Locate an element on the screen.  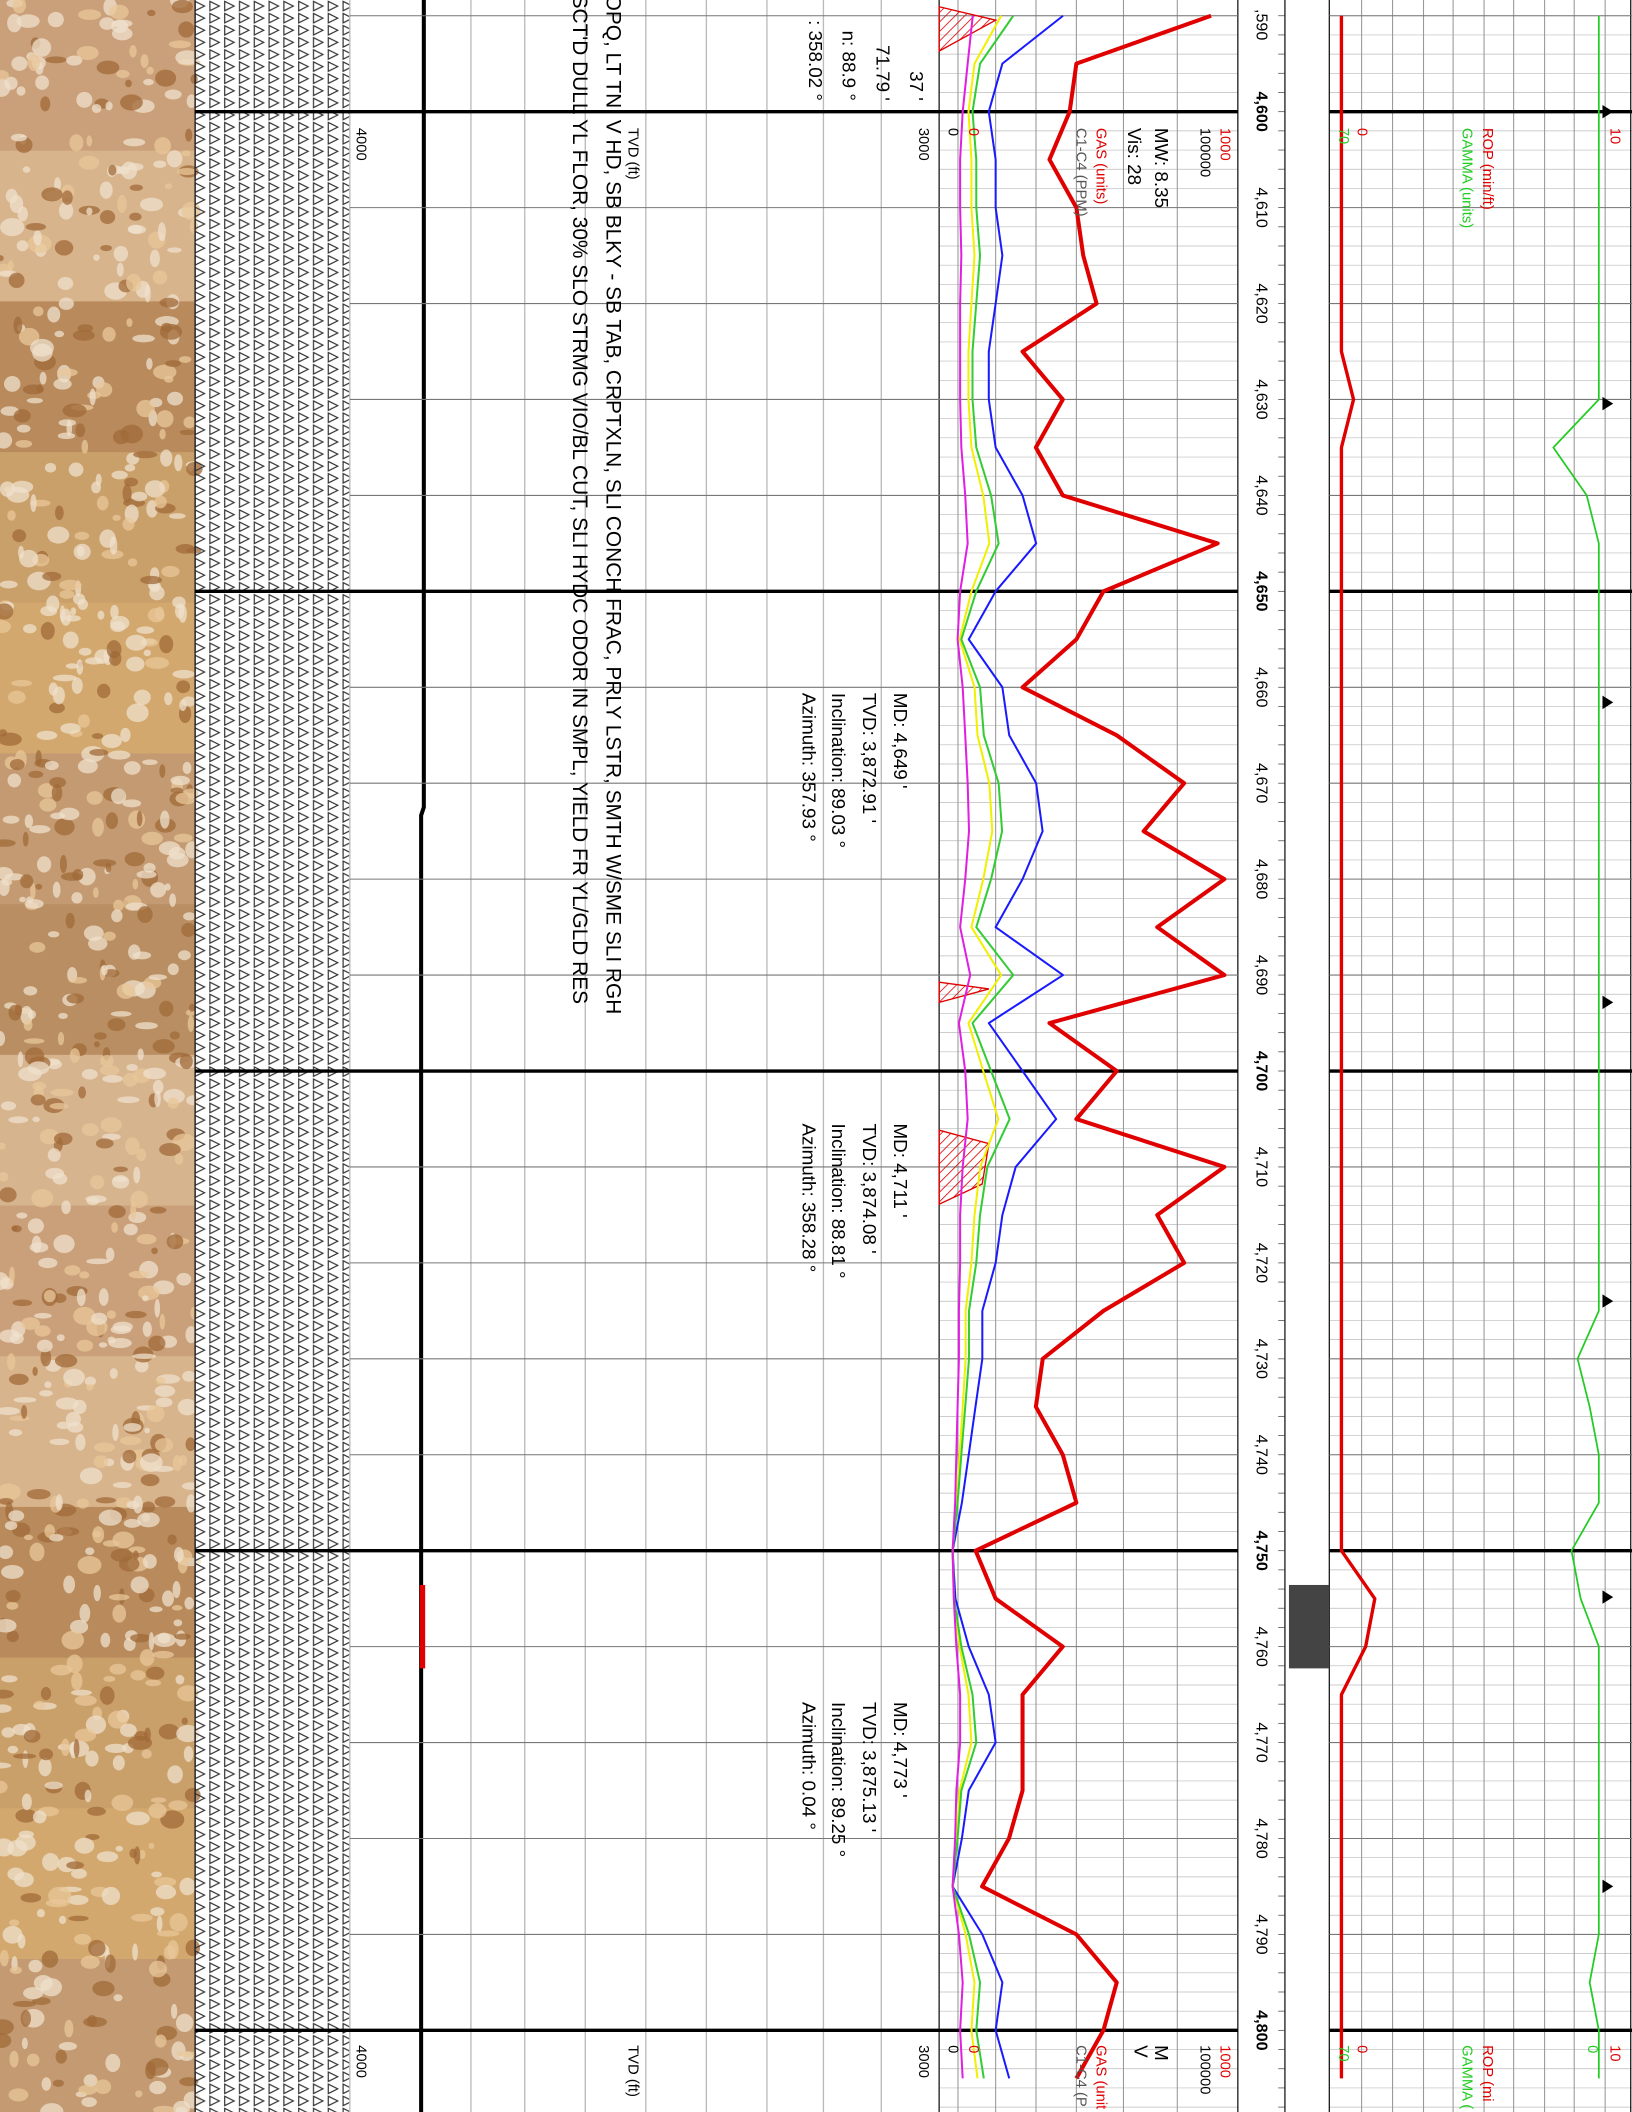
depth-label: 4,630 is located at coordinates (1261, 399).